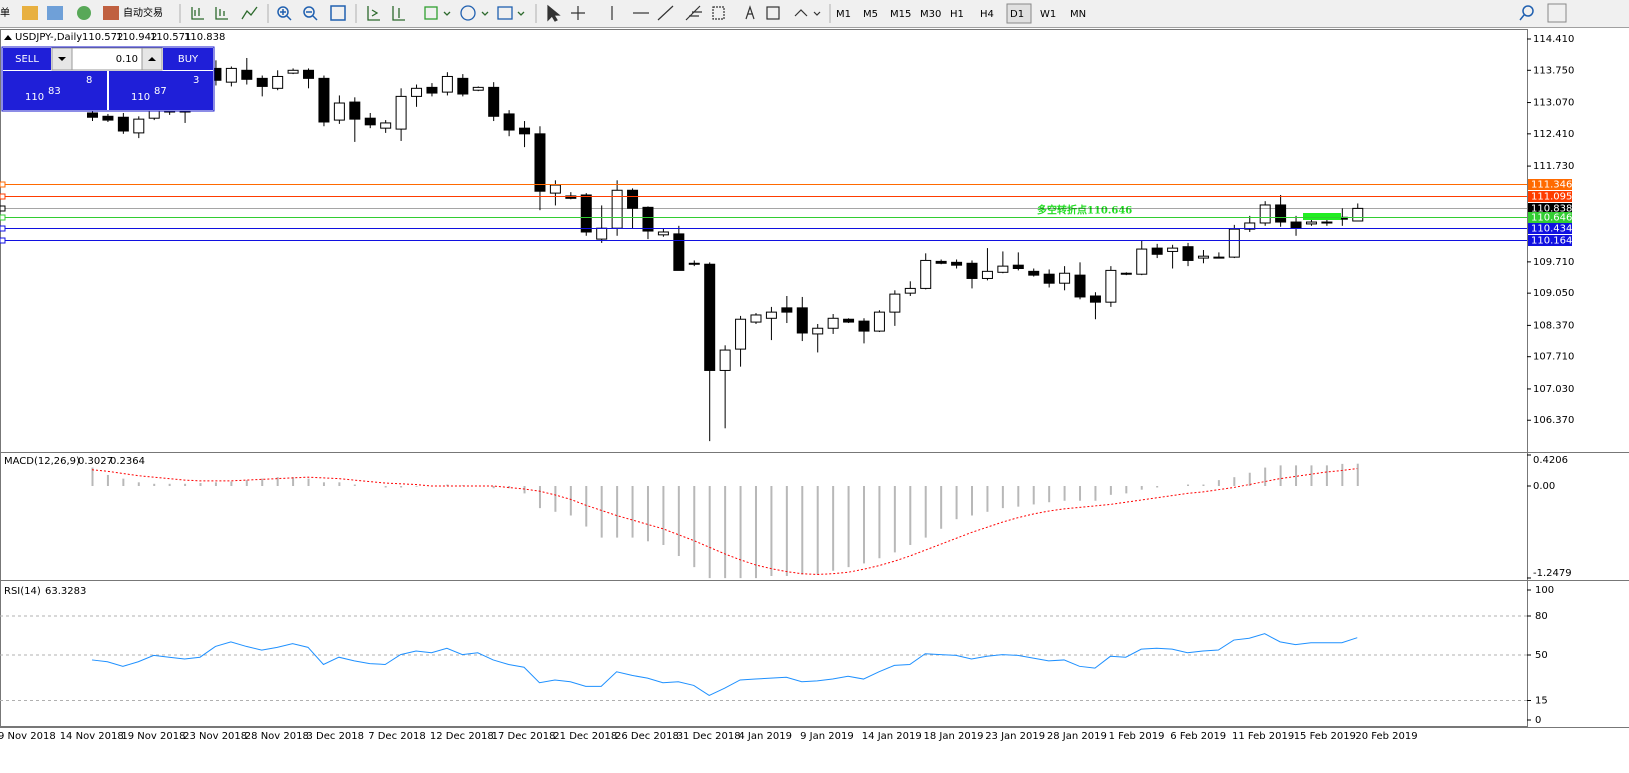 Image resolution: width=1629 pixels, height=773 pixels. I want to click on lot-value: 0.10, so click(127, 59).